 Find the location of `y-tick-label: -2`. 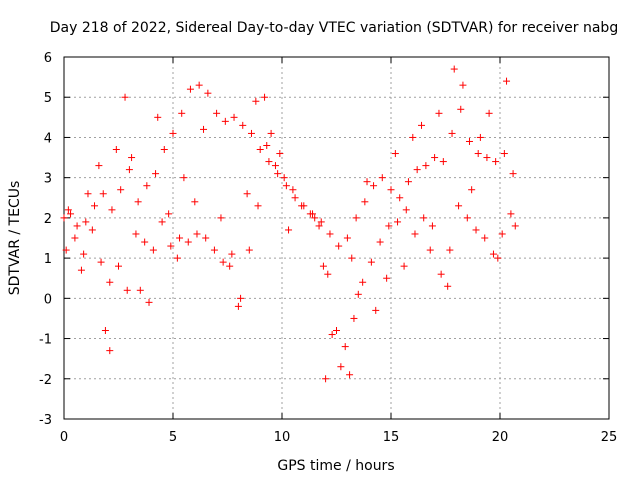

y-tick-label: -2 is located at coordinates (45, 380).